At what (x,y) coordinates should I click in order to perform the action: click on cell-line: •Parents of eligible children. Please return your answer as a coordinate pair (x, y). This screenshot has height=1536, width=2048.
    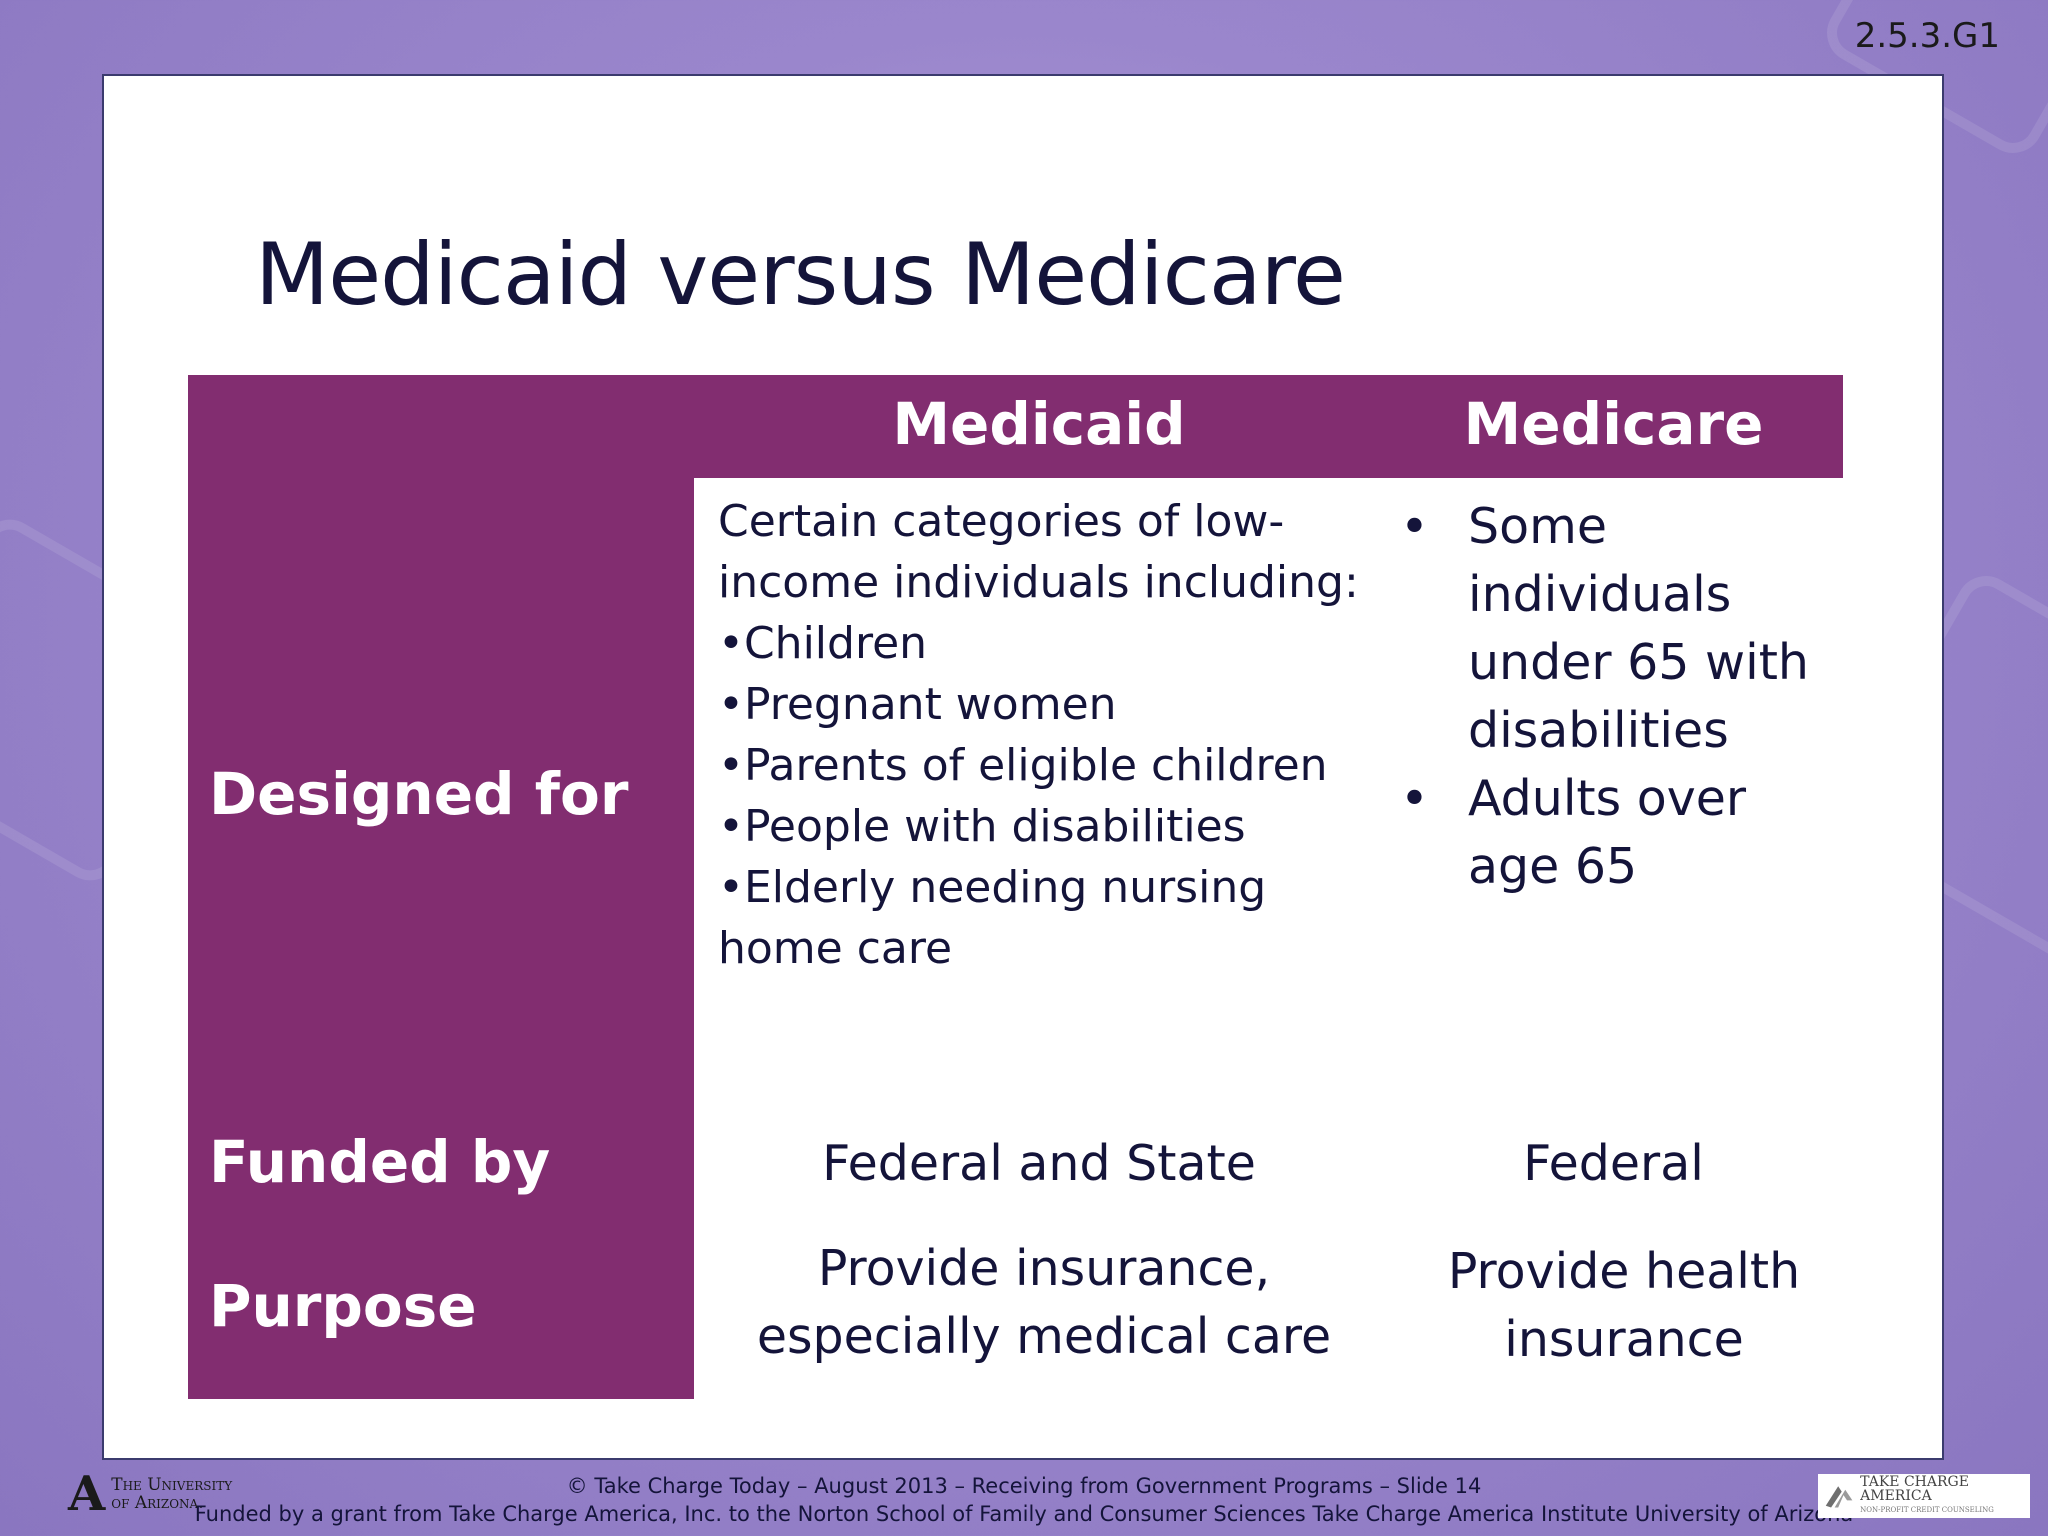
    Looking at the image, I should click on (1023, 765).